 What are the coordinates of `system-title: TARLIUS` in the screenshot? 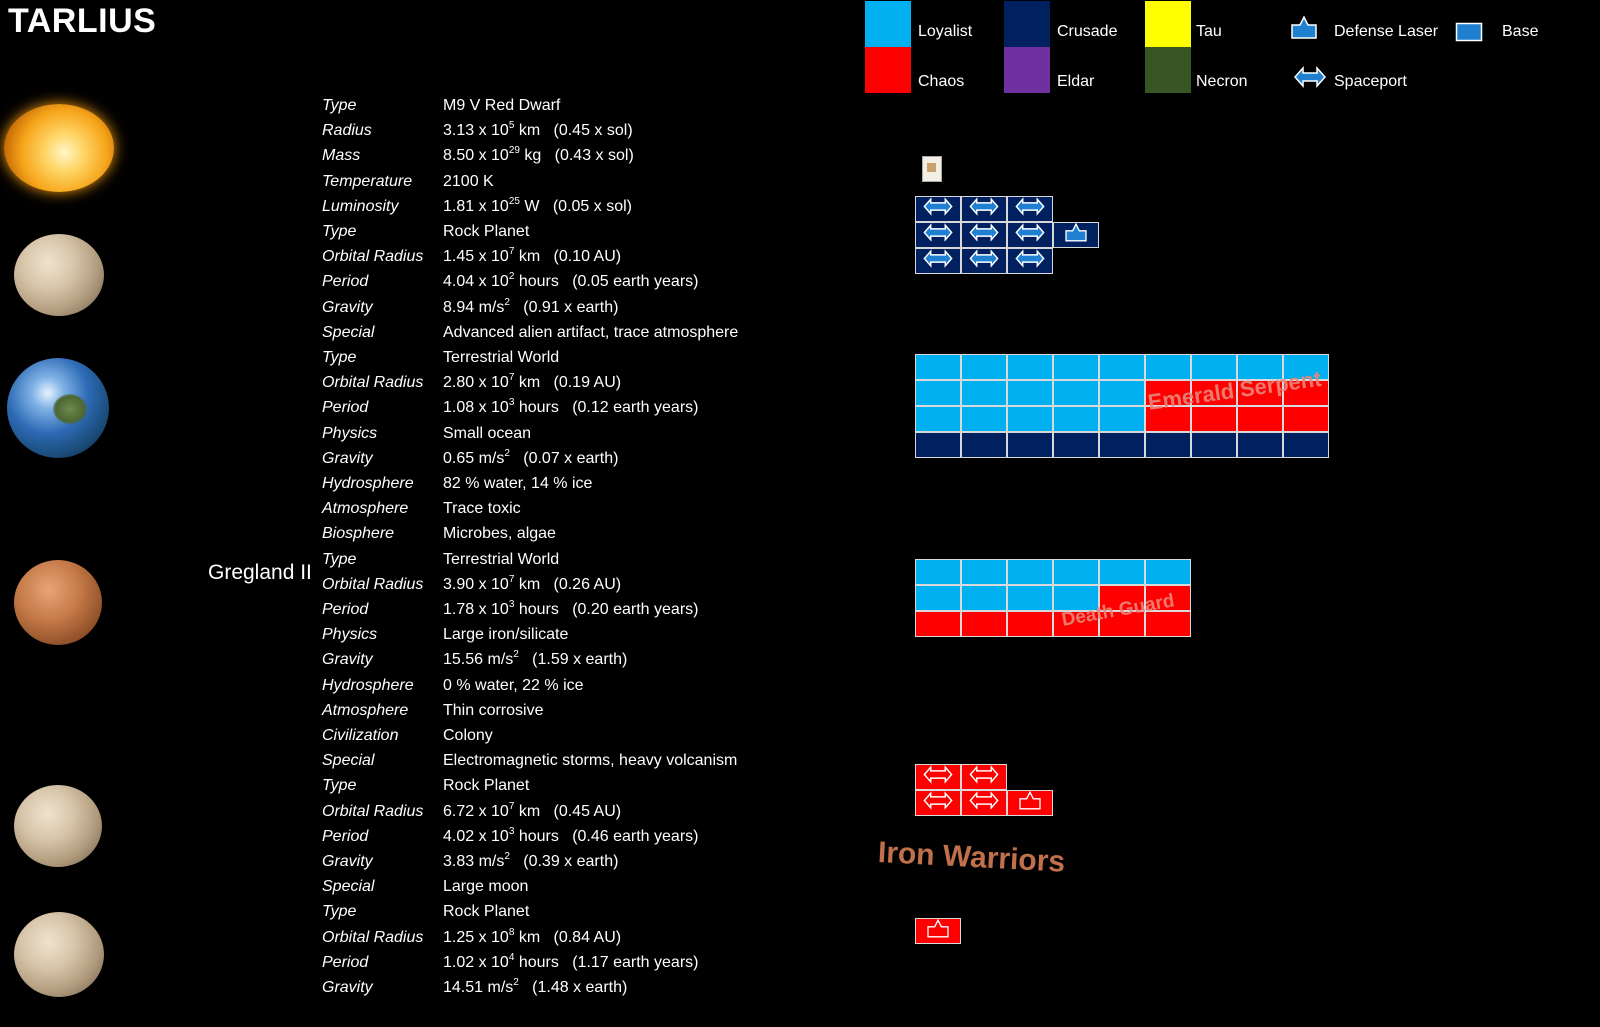 It's located at (82, 21).